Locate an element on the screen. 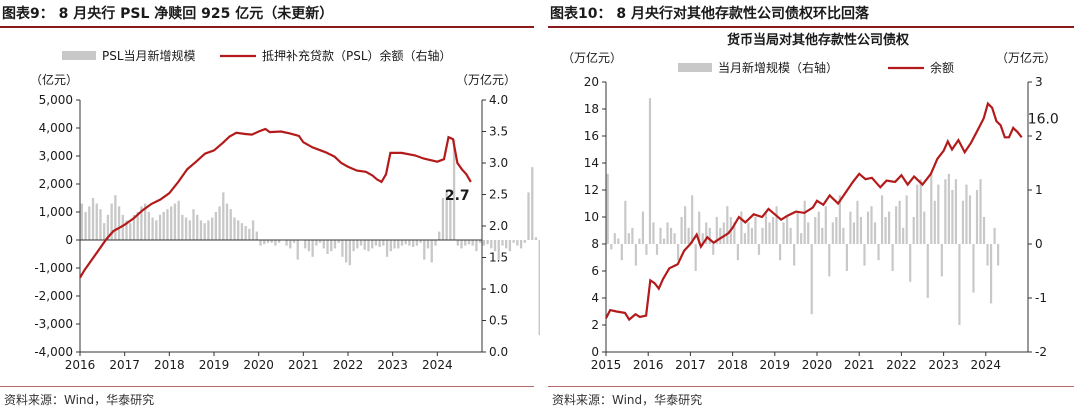  right-source-rule is located at coordinates (811, 386).